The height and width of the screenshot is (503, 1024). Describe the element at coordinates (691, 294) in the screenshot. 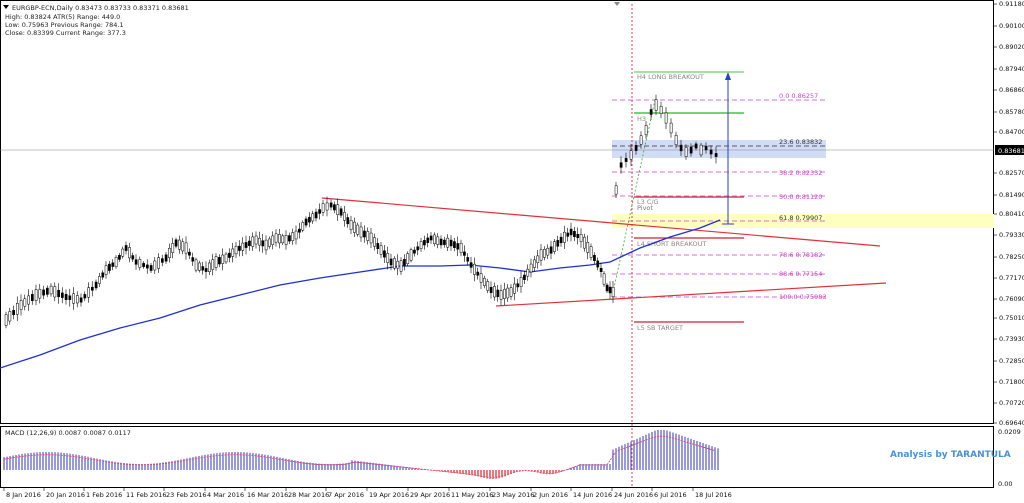

I see `lower-trendline` at that location.